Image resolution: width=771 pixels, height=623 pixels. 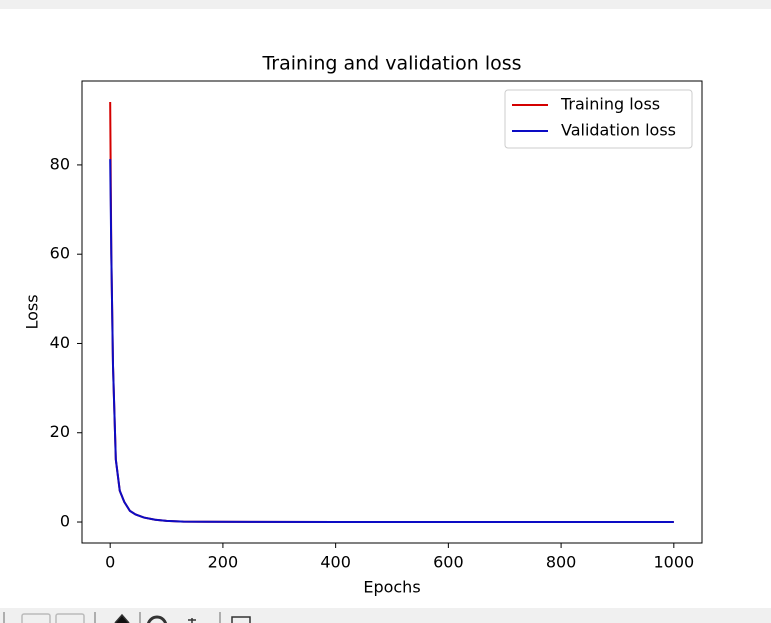 I want to click on top-bar, so click(x=385, y=4).